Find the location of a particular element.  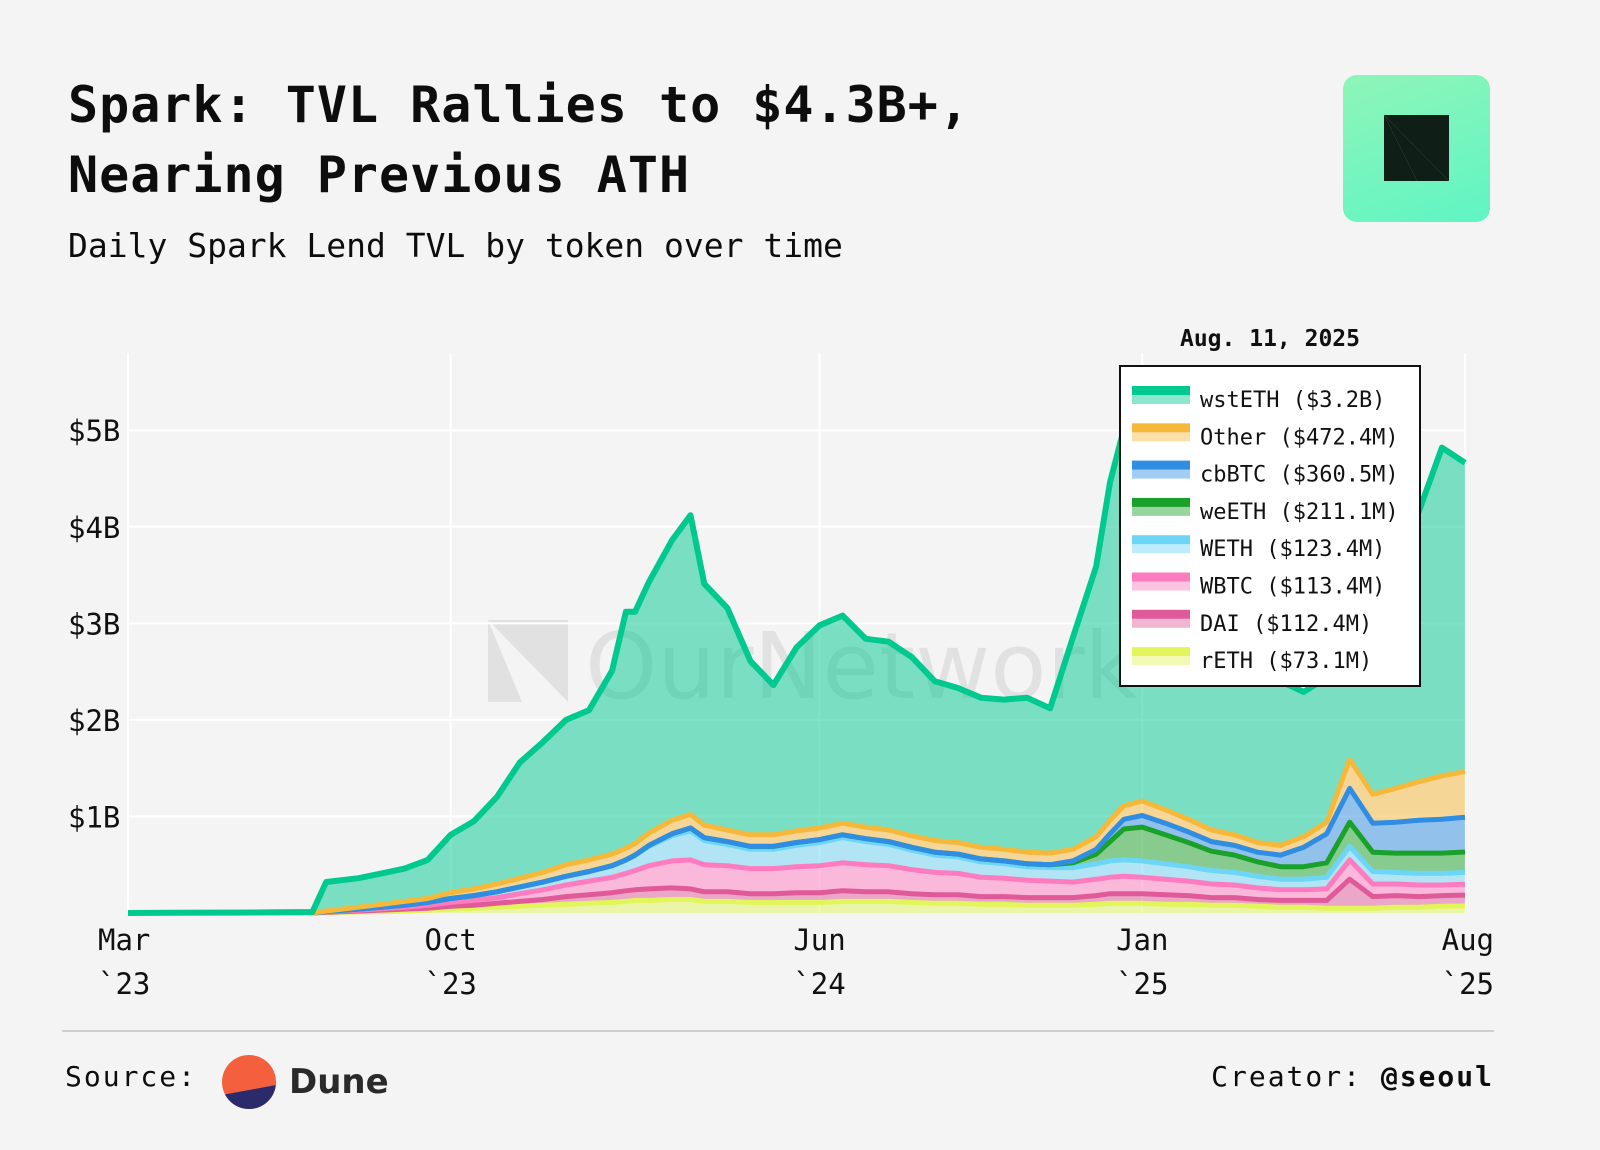

legend-entry-weth: WETH ($123.4M) is located at coordinates (1292, 549).